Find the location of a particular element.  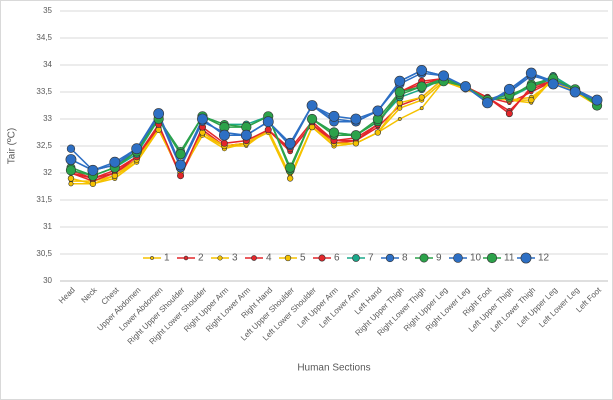

y-tick-label: 33 is located at coordinates (47, 118).